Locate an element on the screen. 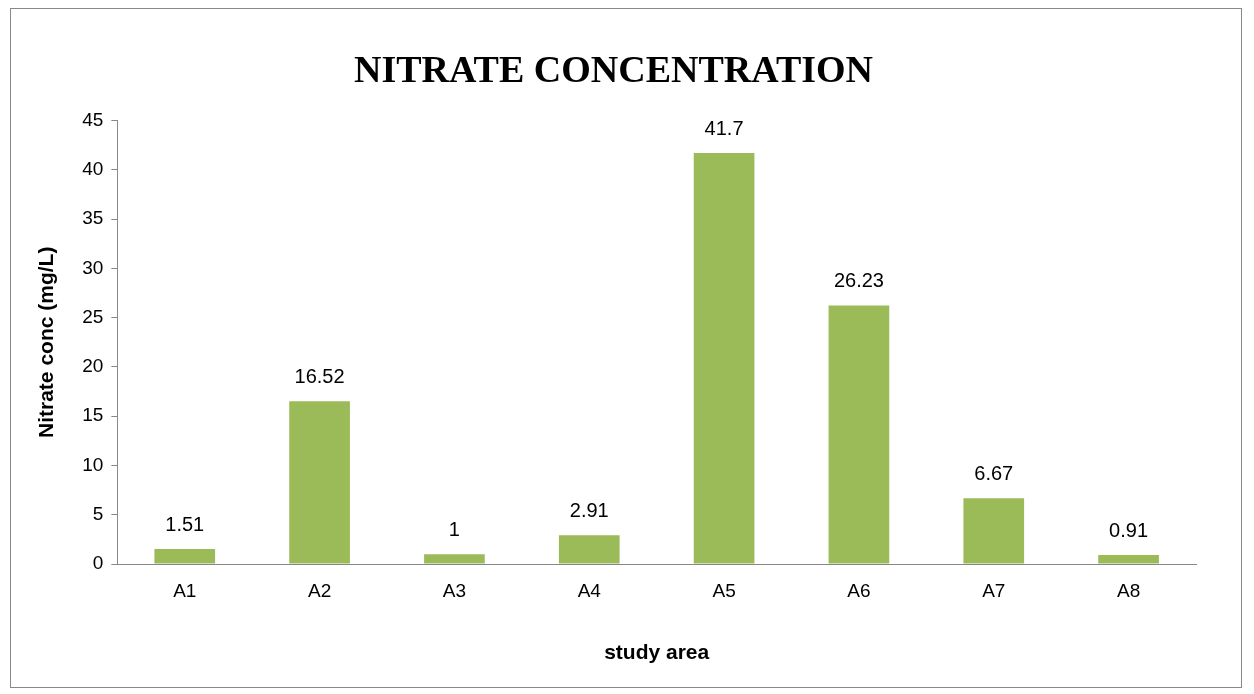 This screenshot has height=694, width=1254. y-tick-label: 20 is located at coordinates (93, 366).